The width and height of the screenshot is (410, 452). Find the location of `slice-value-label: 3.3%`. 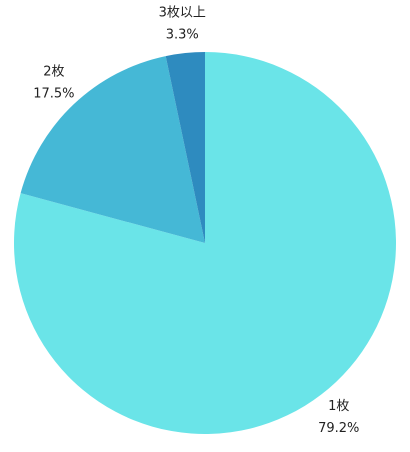

slice-value-label: 3.3% is located at coordinates (182, 35).